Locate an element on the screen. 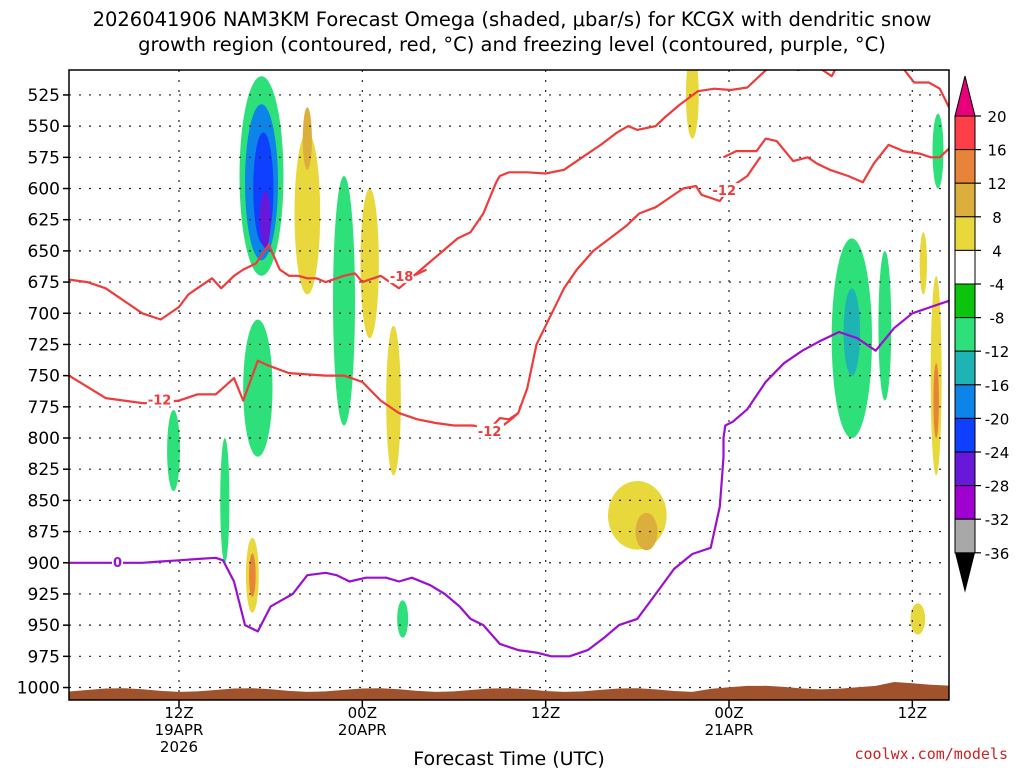  x-tick-label: 2026 is located at coordinates (179, 747).